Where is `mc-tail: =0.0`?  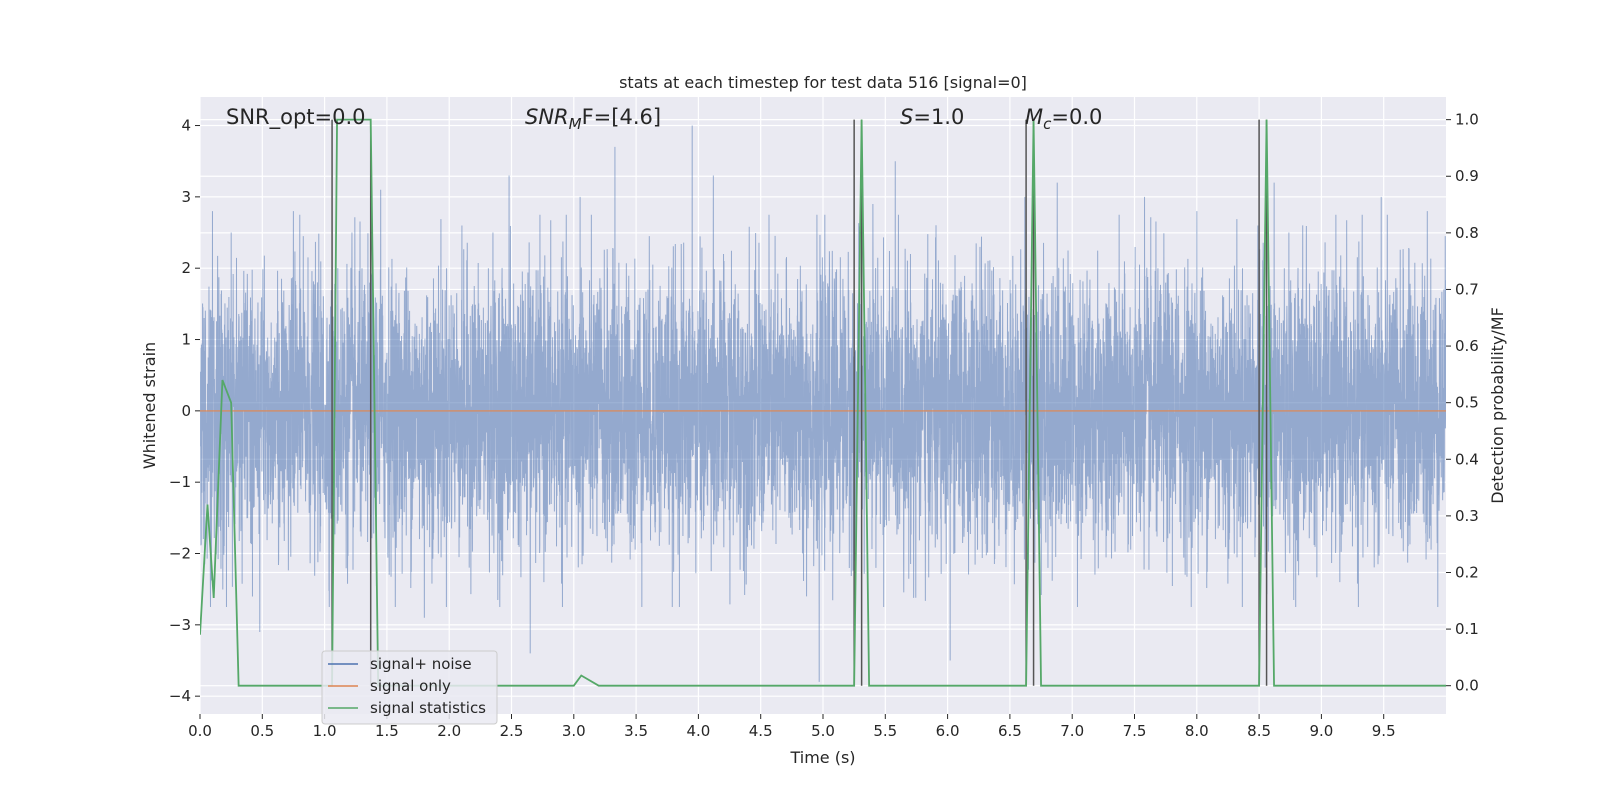 mc-tail: =0.0 is located at coordinates (1076, 117).